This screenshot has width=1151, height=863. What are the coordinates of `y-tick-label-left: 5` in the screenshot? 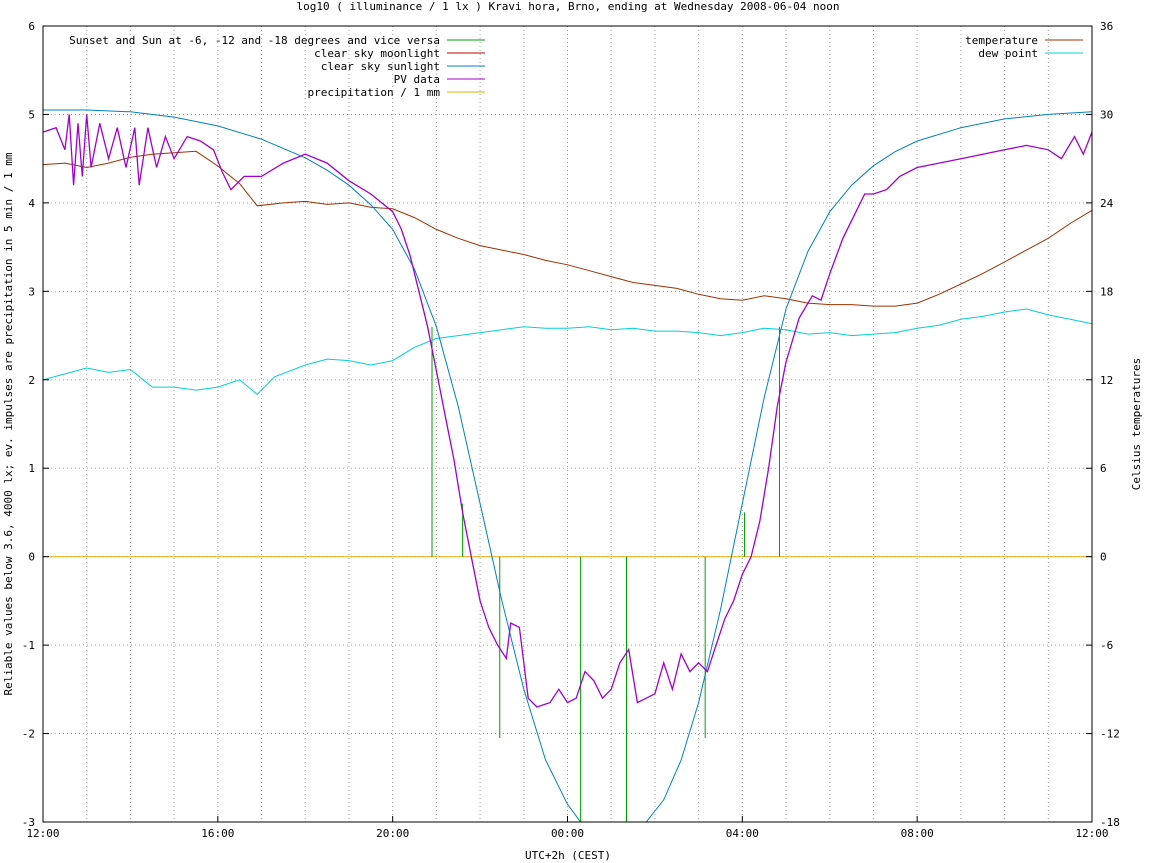 It's located at (31, 114).